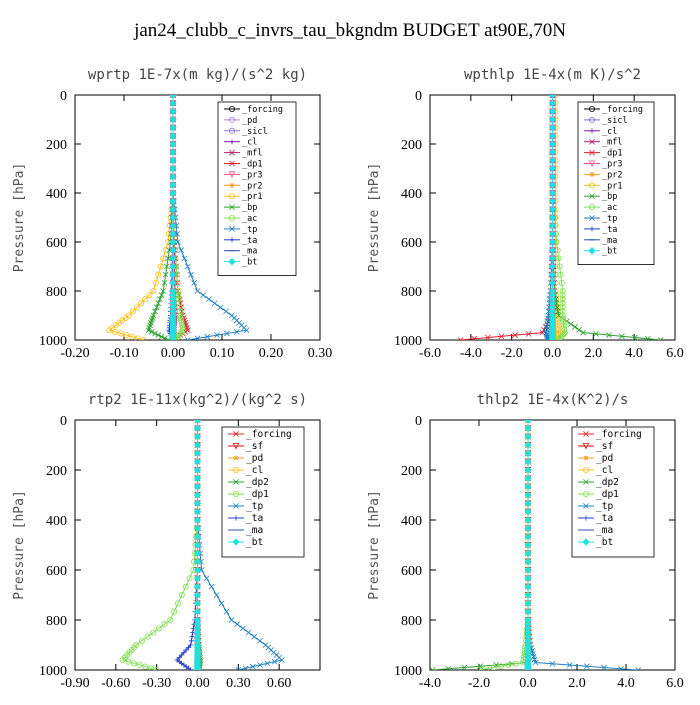 The width and height of the screenshot is (700, 705). I want to click on x-tick-label: 0.10, so click(222, 353).